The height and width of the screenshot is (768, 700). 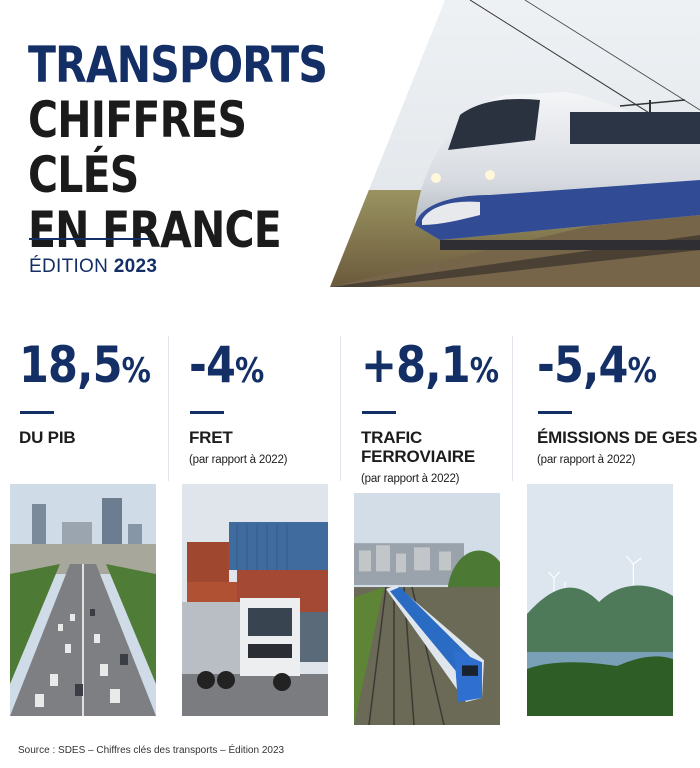 I want to click on title-line-3: EN FRANCE, so click(x=155, y=230).